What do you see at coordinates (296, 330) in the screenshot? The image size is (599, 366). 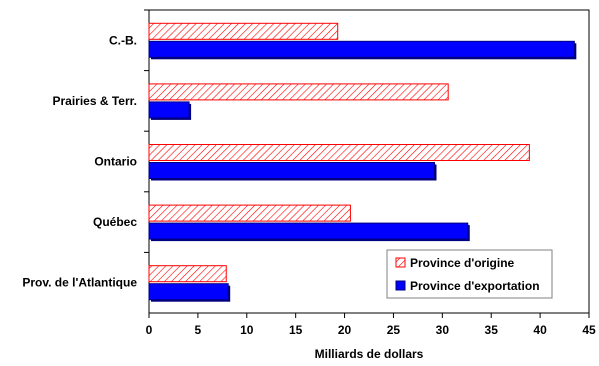 I see `x-tick-label-3: 15` at bounding box center [296, 330].